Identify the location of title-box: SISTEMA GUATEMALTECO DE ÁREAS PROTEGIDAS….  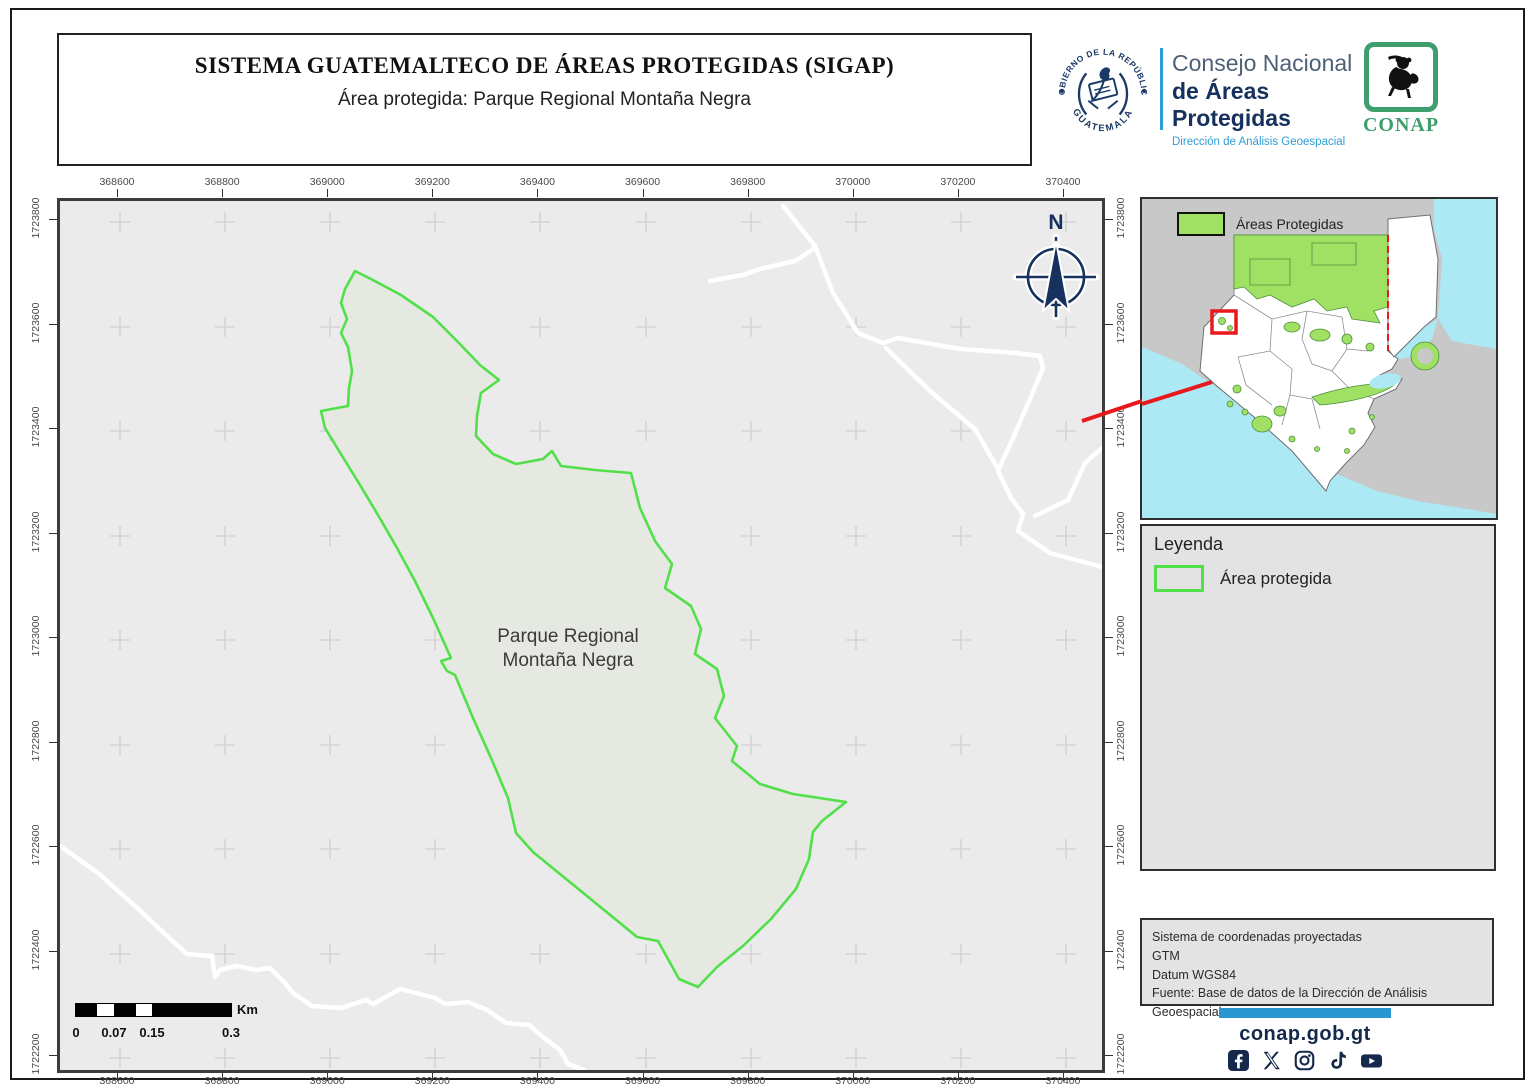
(544, 99).